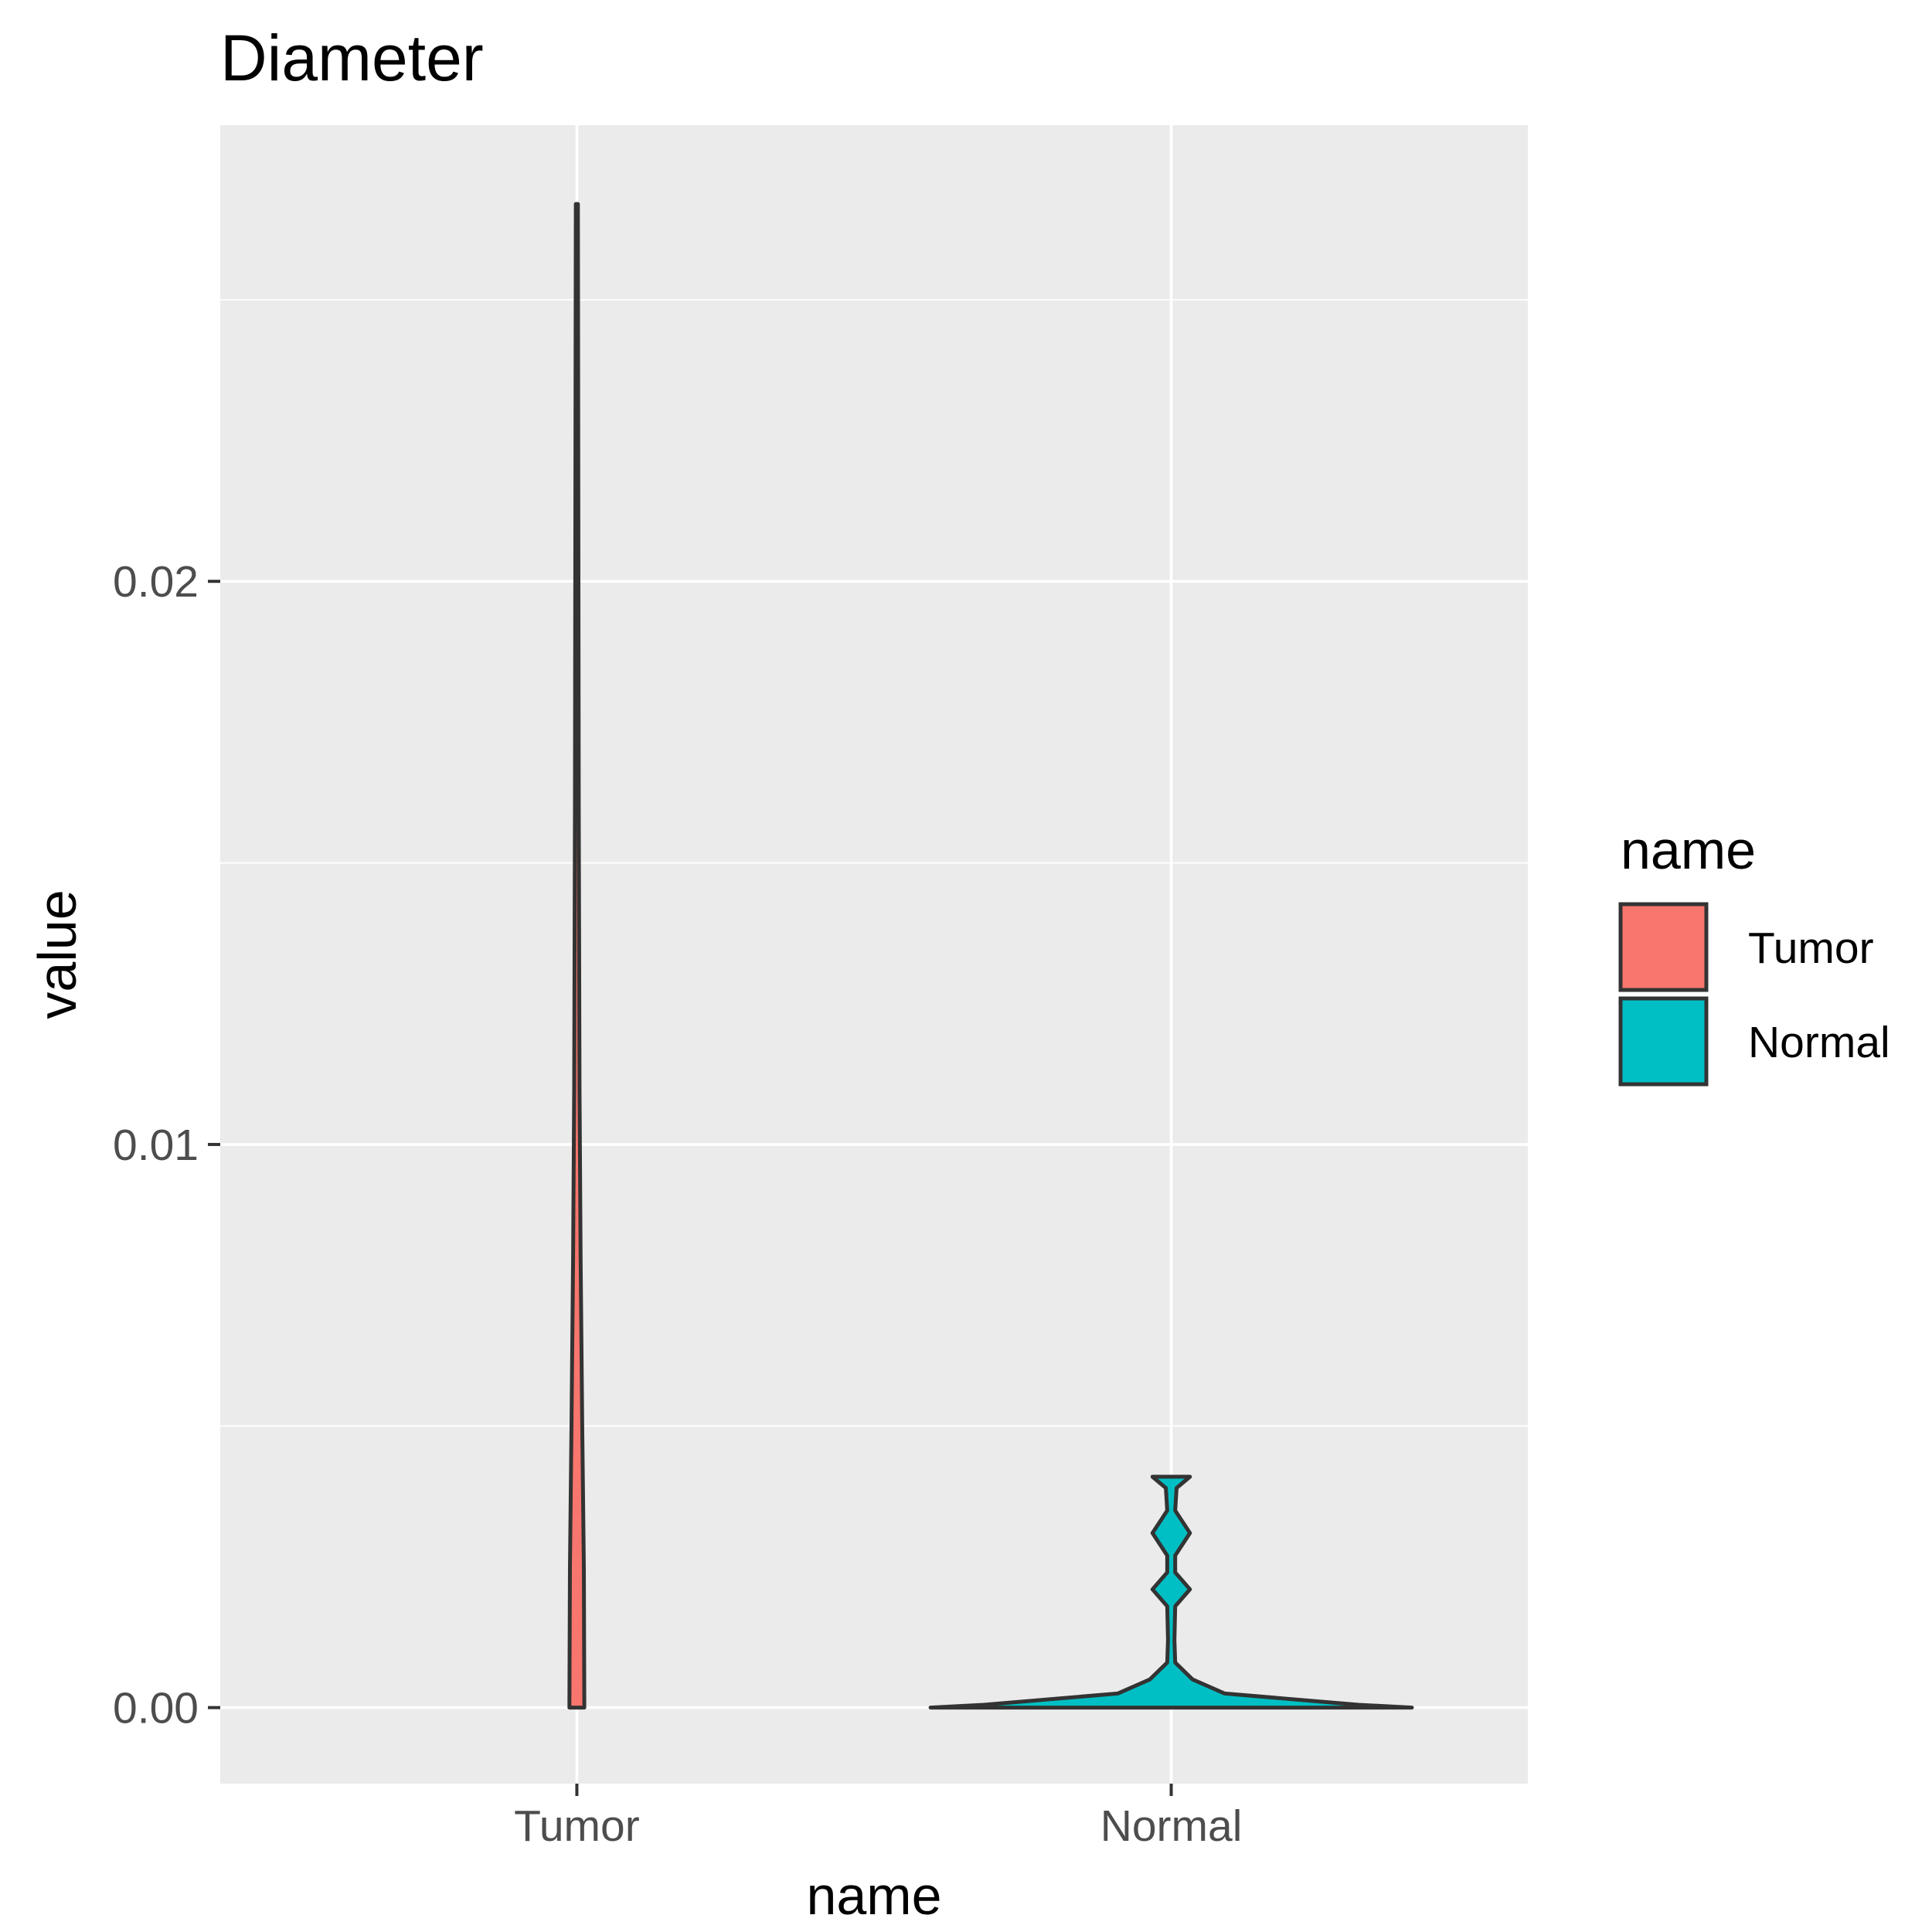  I want to click on legend-swatch-normal, so click(1664, 1042).